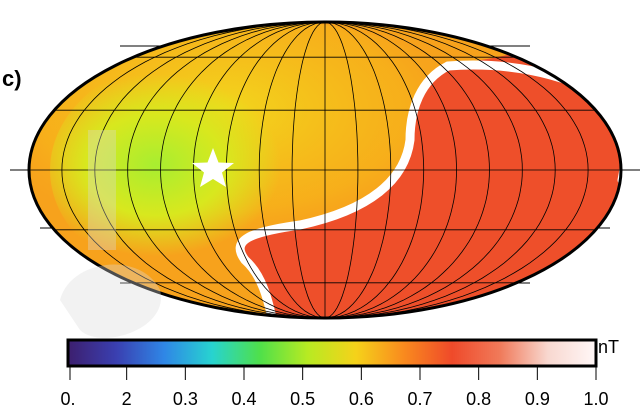 The height and width of the screenshot is (416, 643). What do you see at coordinates (213, 167) in the screenshot?
I see `star-marker` at bounding box center [213, 167].